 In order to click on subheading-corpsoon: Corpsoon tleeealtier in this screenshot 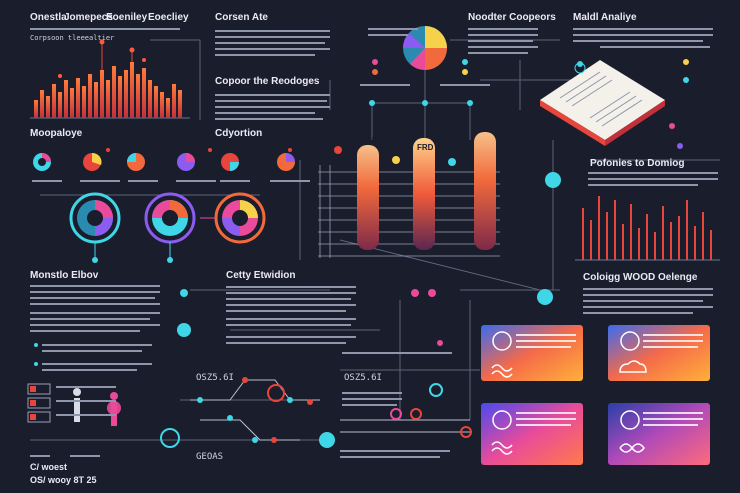, I will do `click(72, 38)`.